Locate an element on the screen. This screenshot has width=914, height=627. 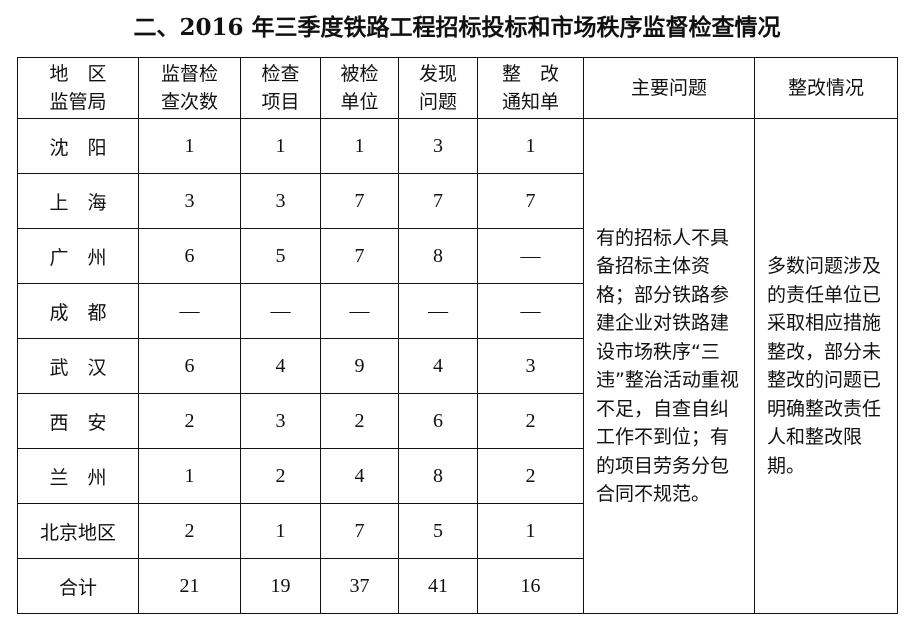
region-cell: 西 安 is located at coordinates (78, 421).